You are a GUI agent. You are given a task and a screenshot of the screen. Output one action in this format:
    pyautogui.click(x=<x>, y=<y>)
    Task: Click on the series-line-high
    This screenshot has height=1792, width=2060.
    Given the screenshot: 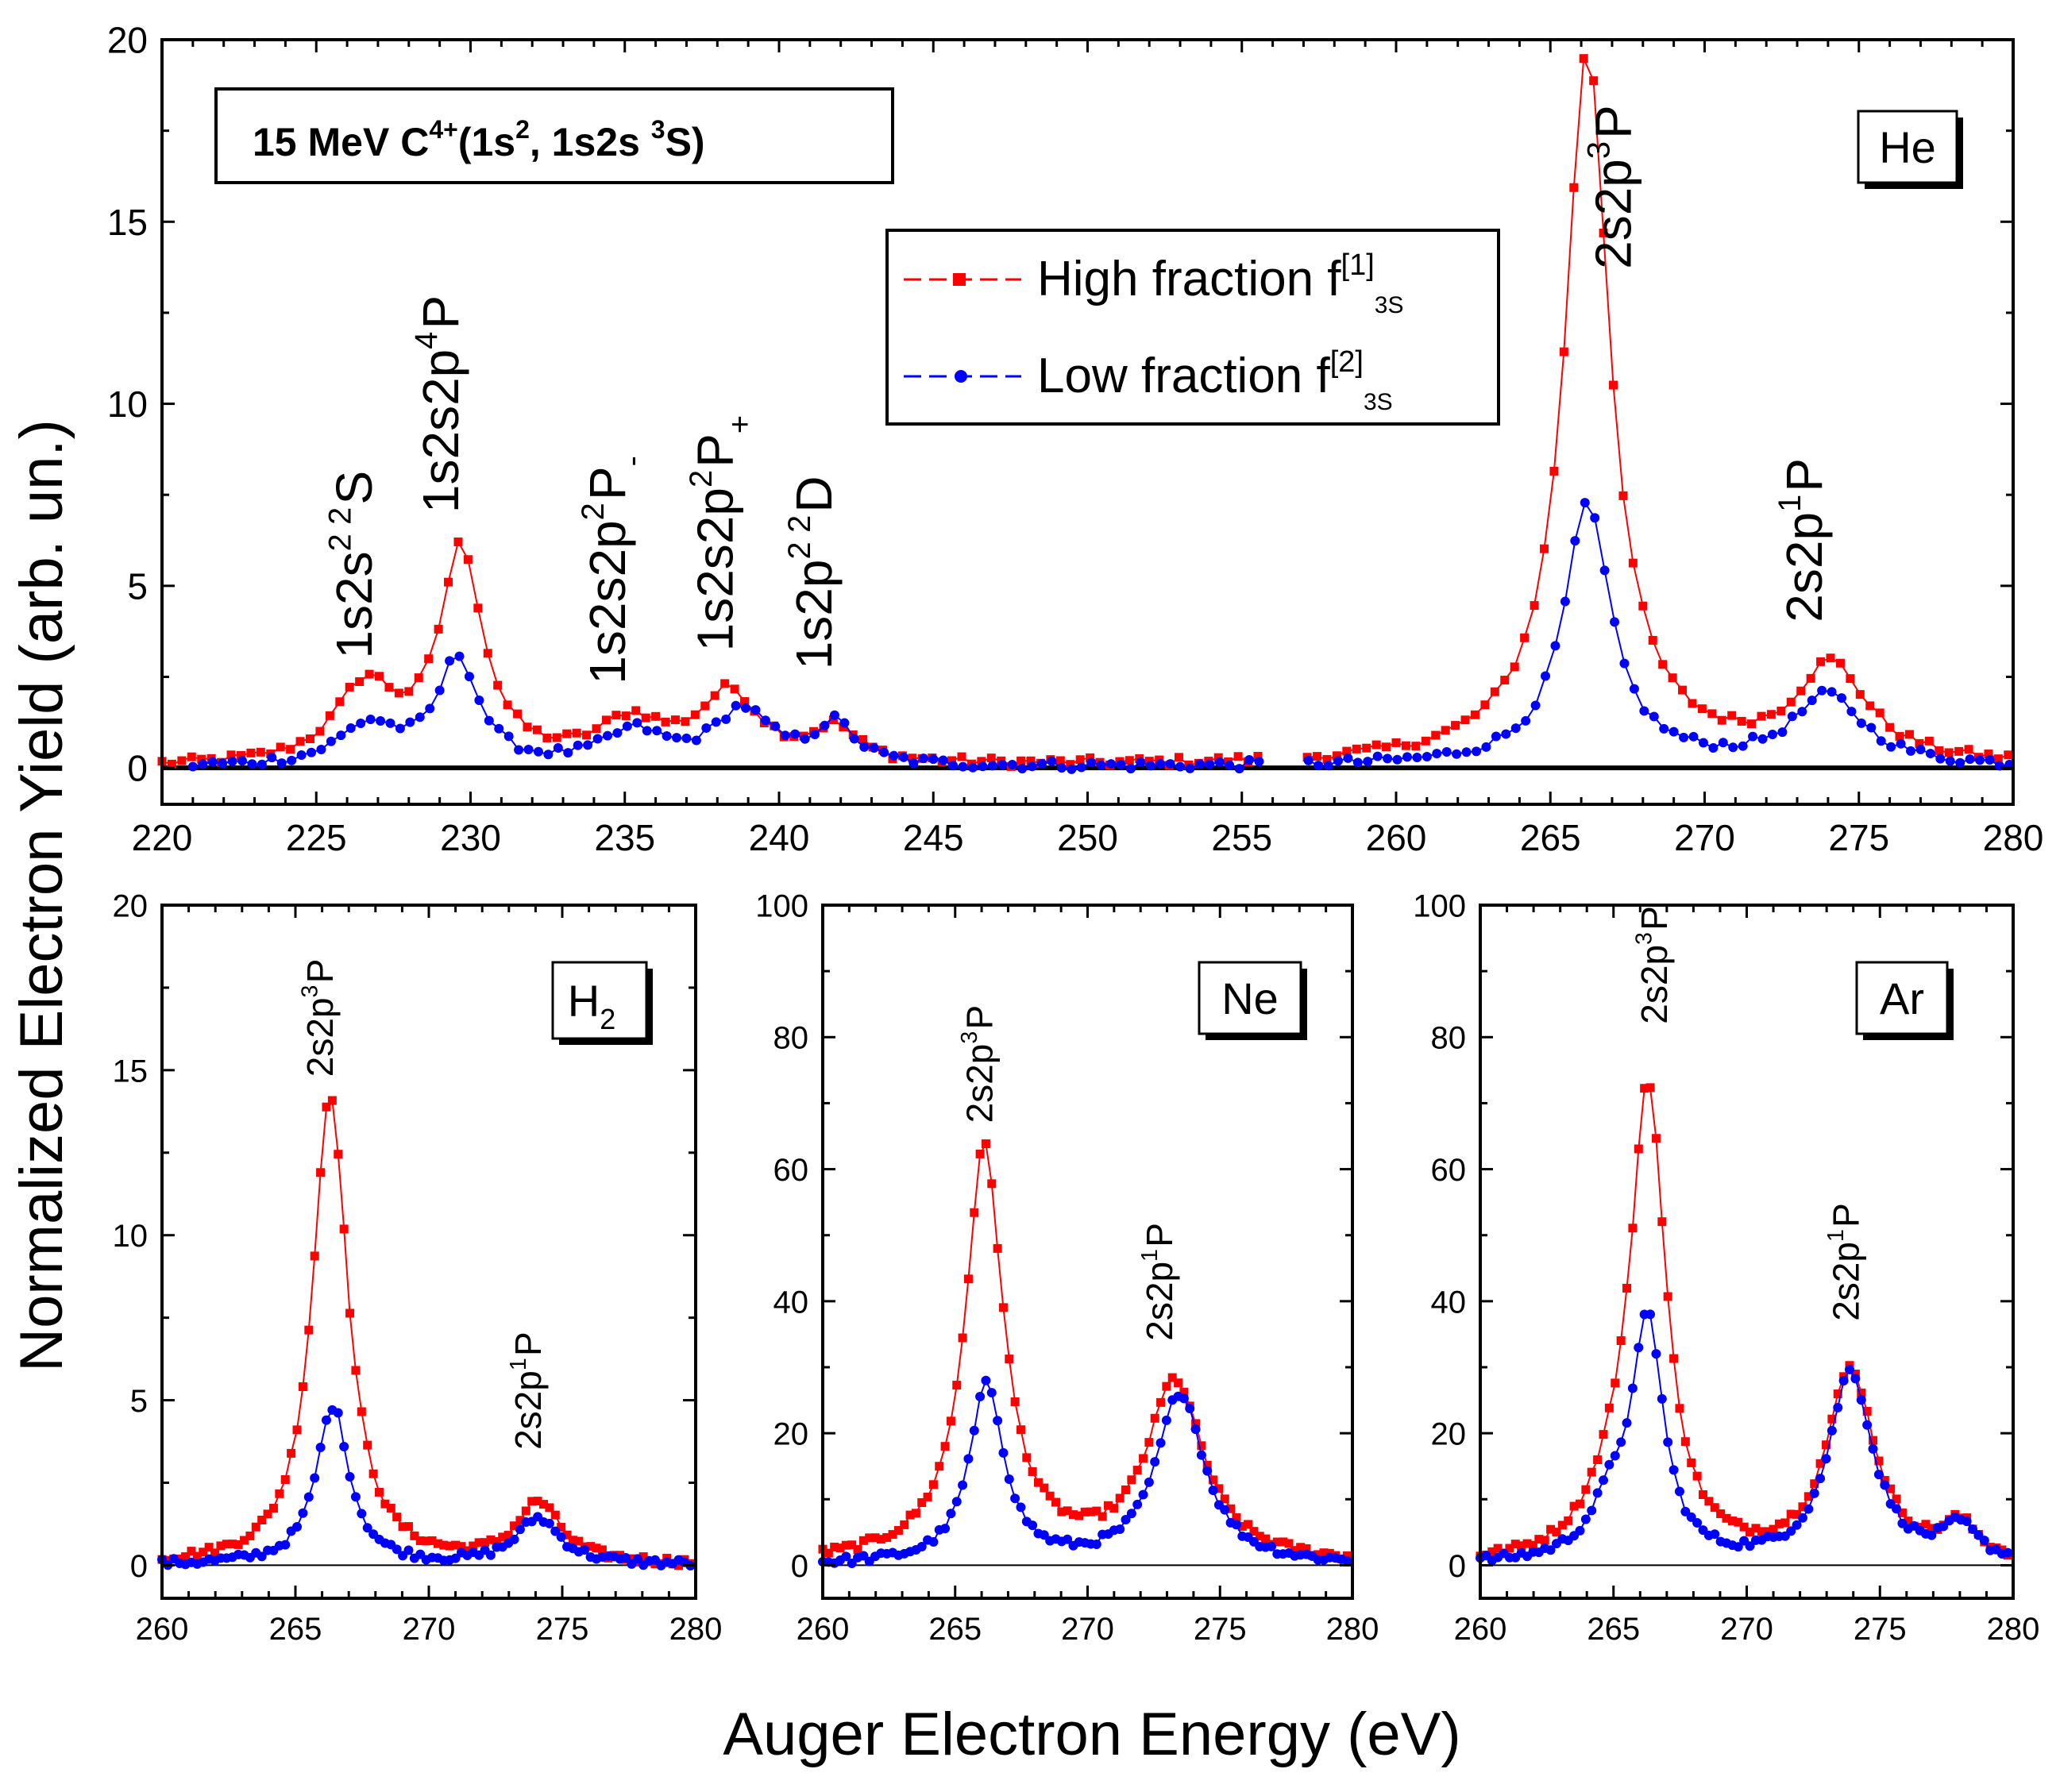 What is the action you would take?
    pyautogui.click(x=1085, y=1350)
    